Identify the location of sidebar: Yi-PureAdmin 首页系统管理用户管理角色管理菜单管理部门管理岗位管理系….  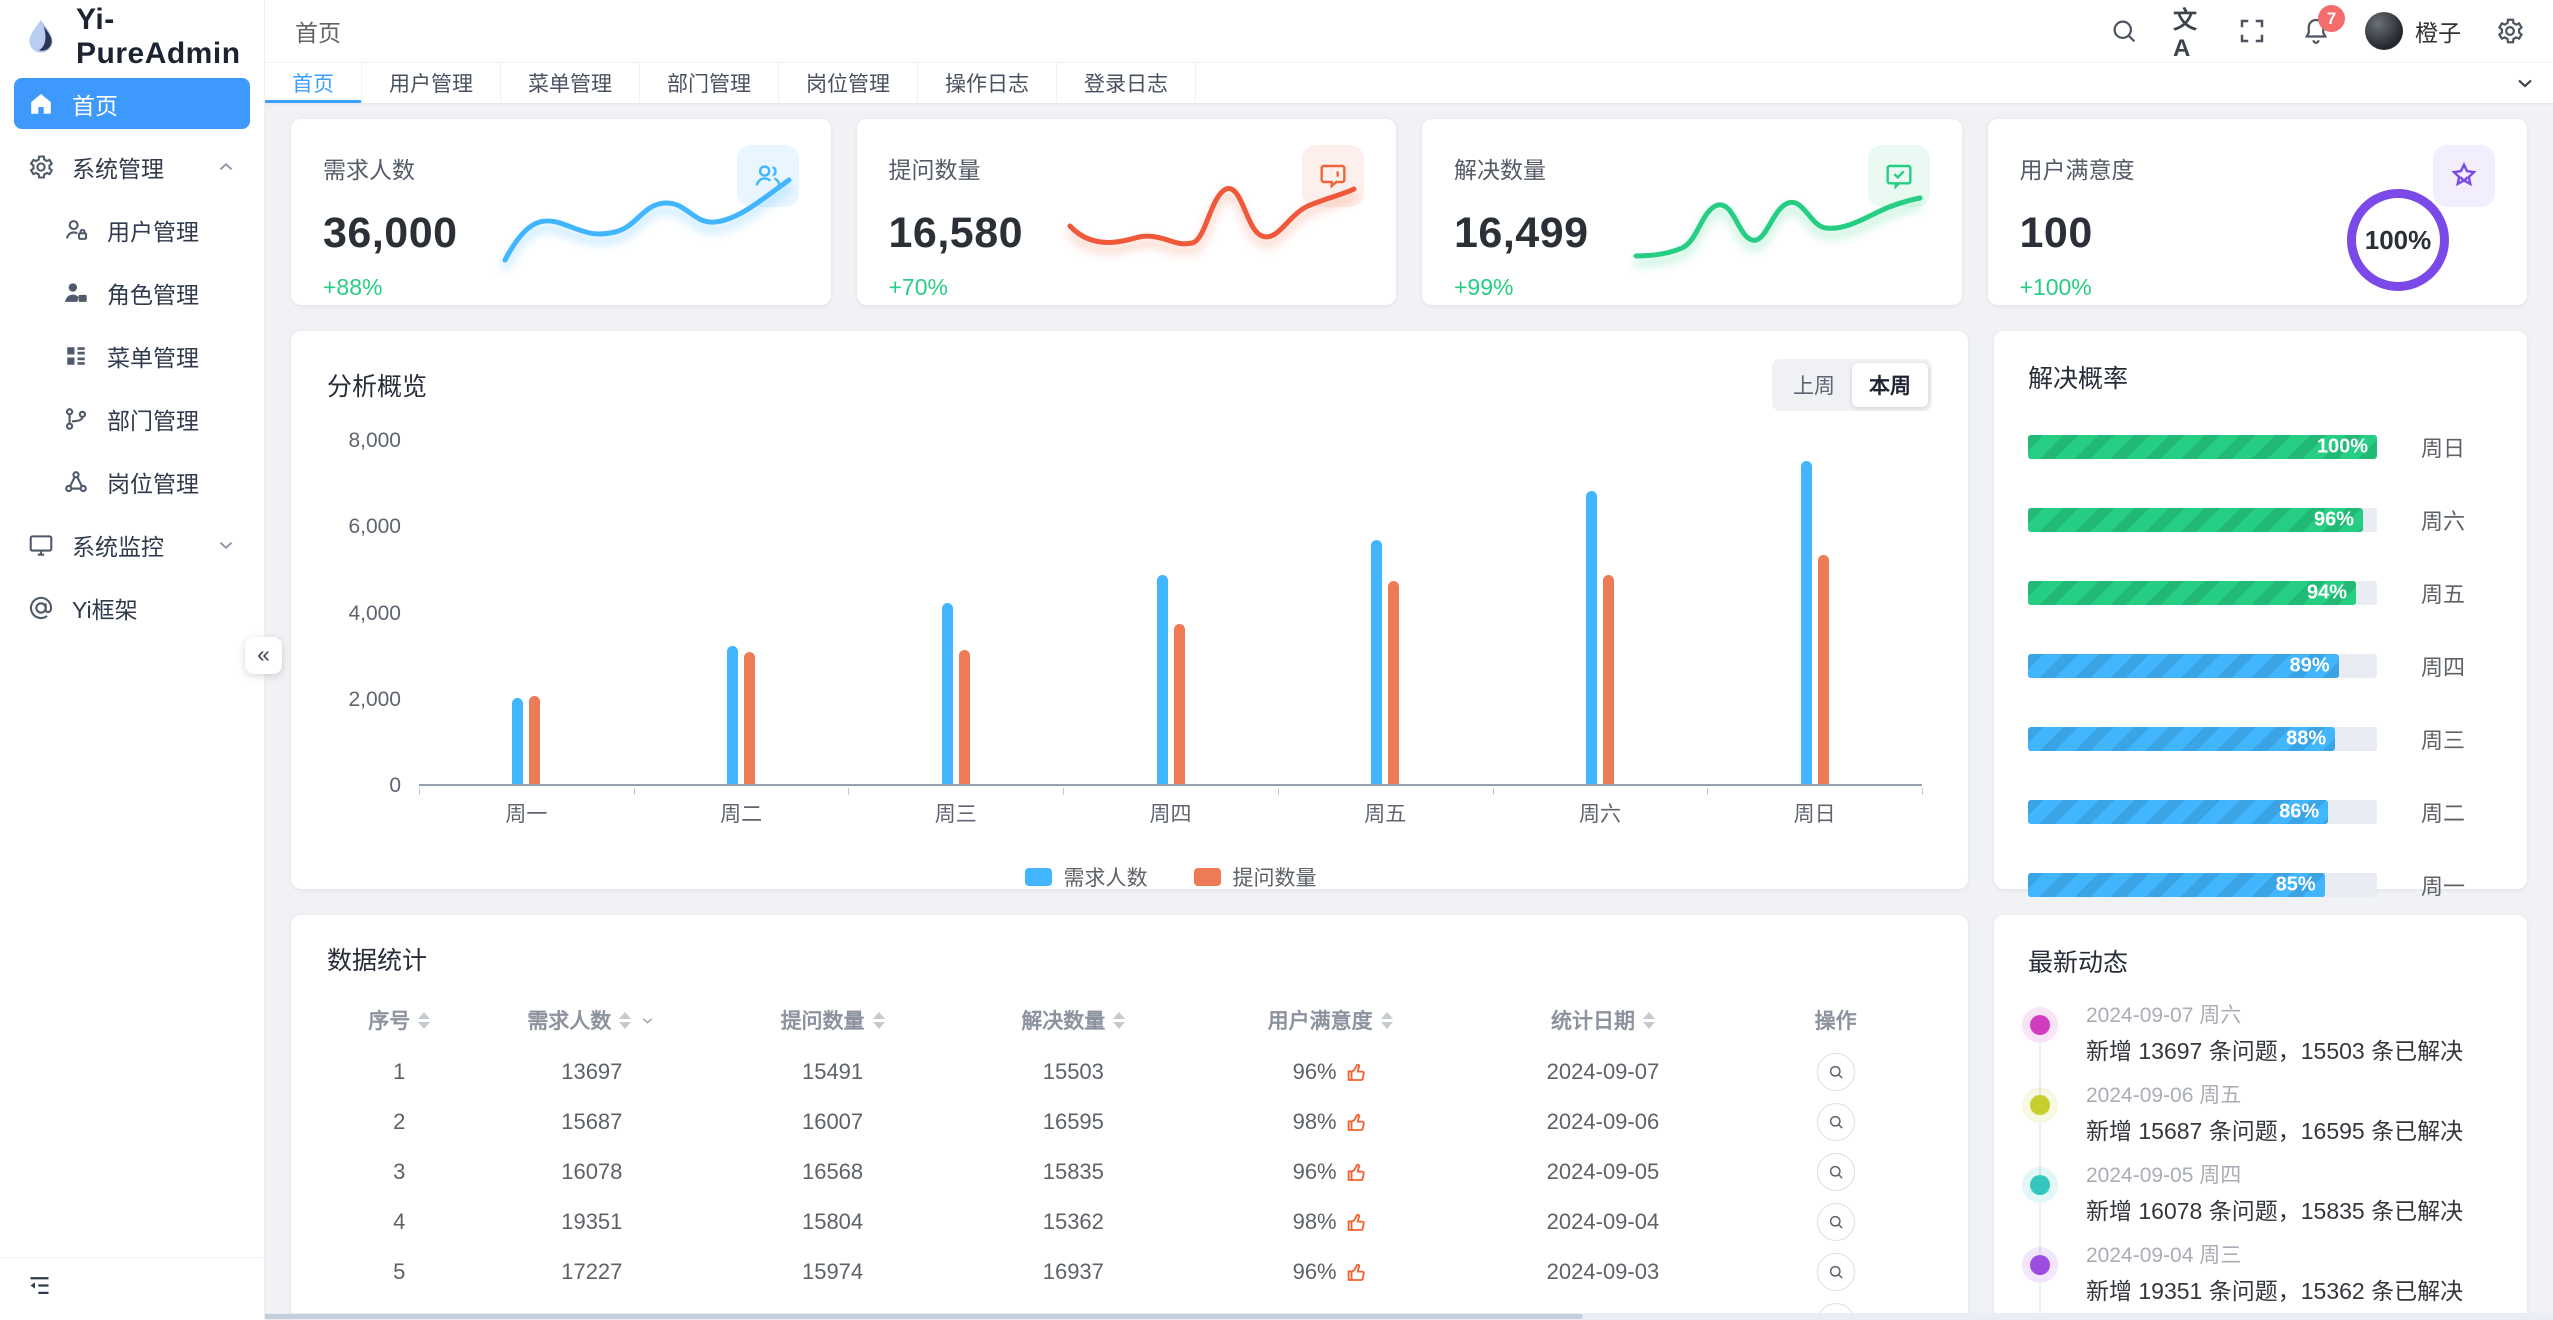
(141, 660).